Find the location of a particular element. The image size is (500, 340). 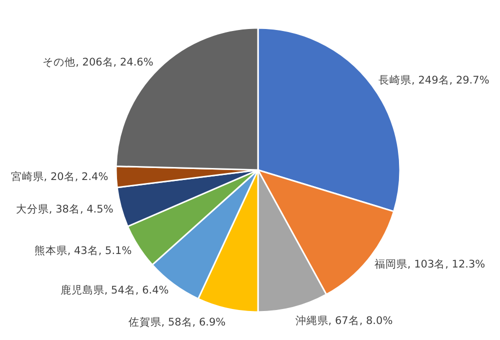

slice-label: 熊本県, 43名, 5.1% is located at coordinates (83, 250).